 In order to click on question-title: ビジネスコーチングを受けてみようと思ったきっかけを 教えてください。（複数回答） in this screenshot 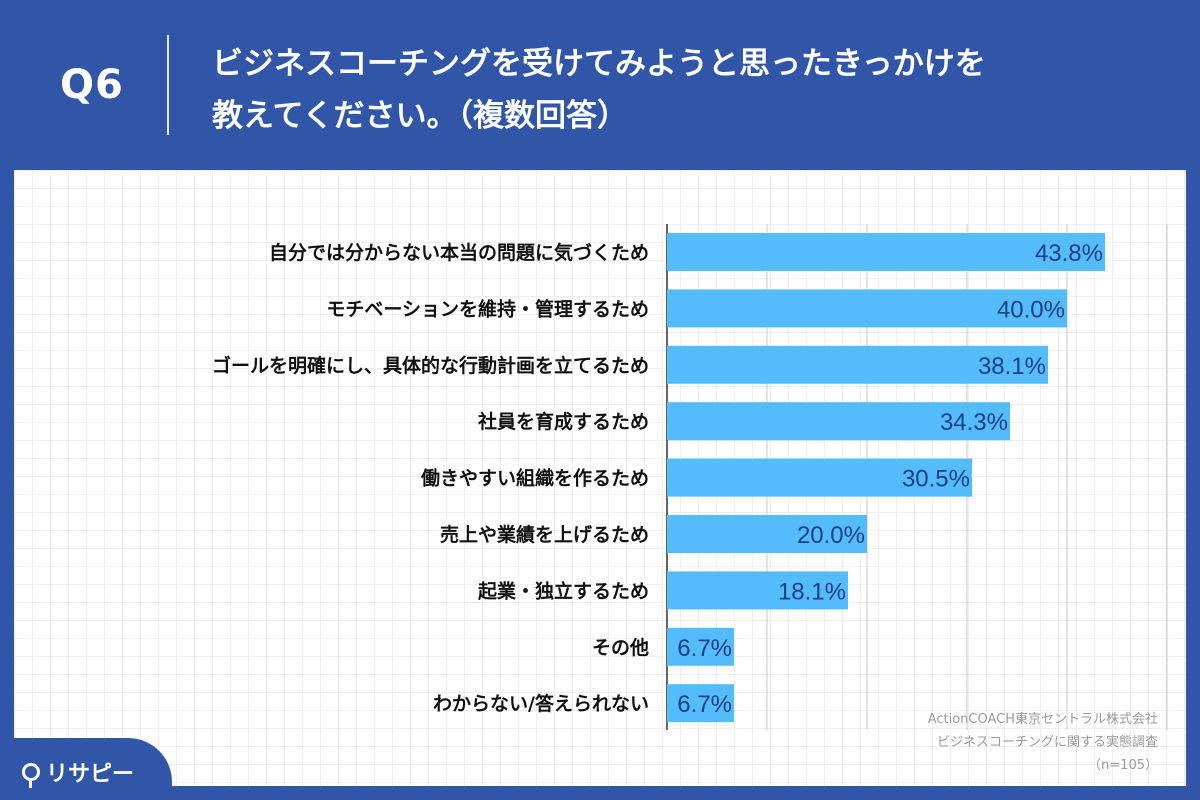, I will do `click(692, 90)`.